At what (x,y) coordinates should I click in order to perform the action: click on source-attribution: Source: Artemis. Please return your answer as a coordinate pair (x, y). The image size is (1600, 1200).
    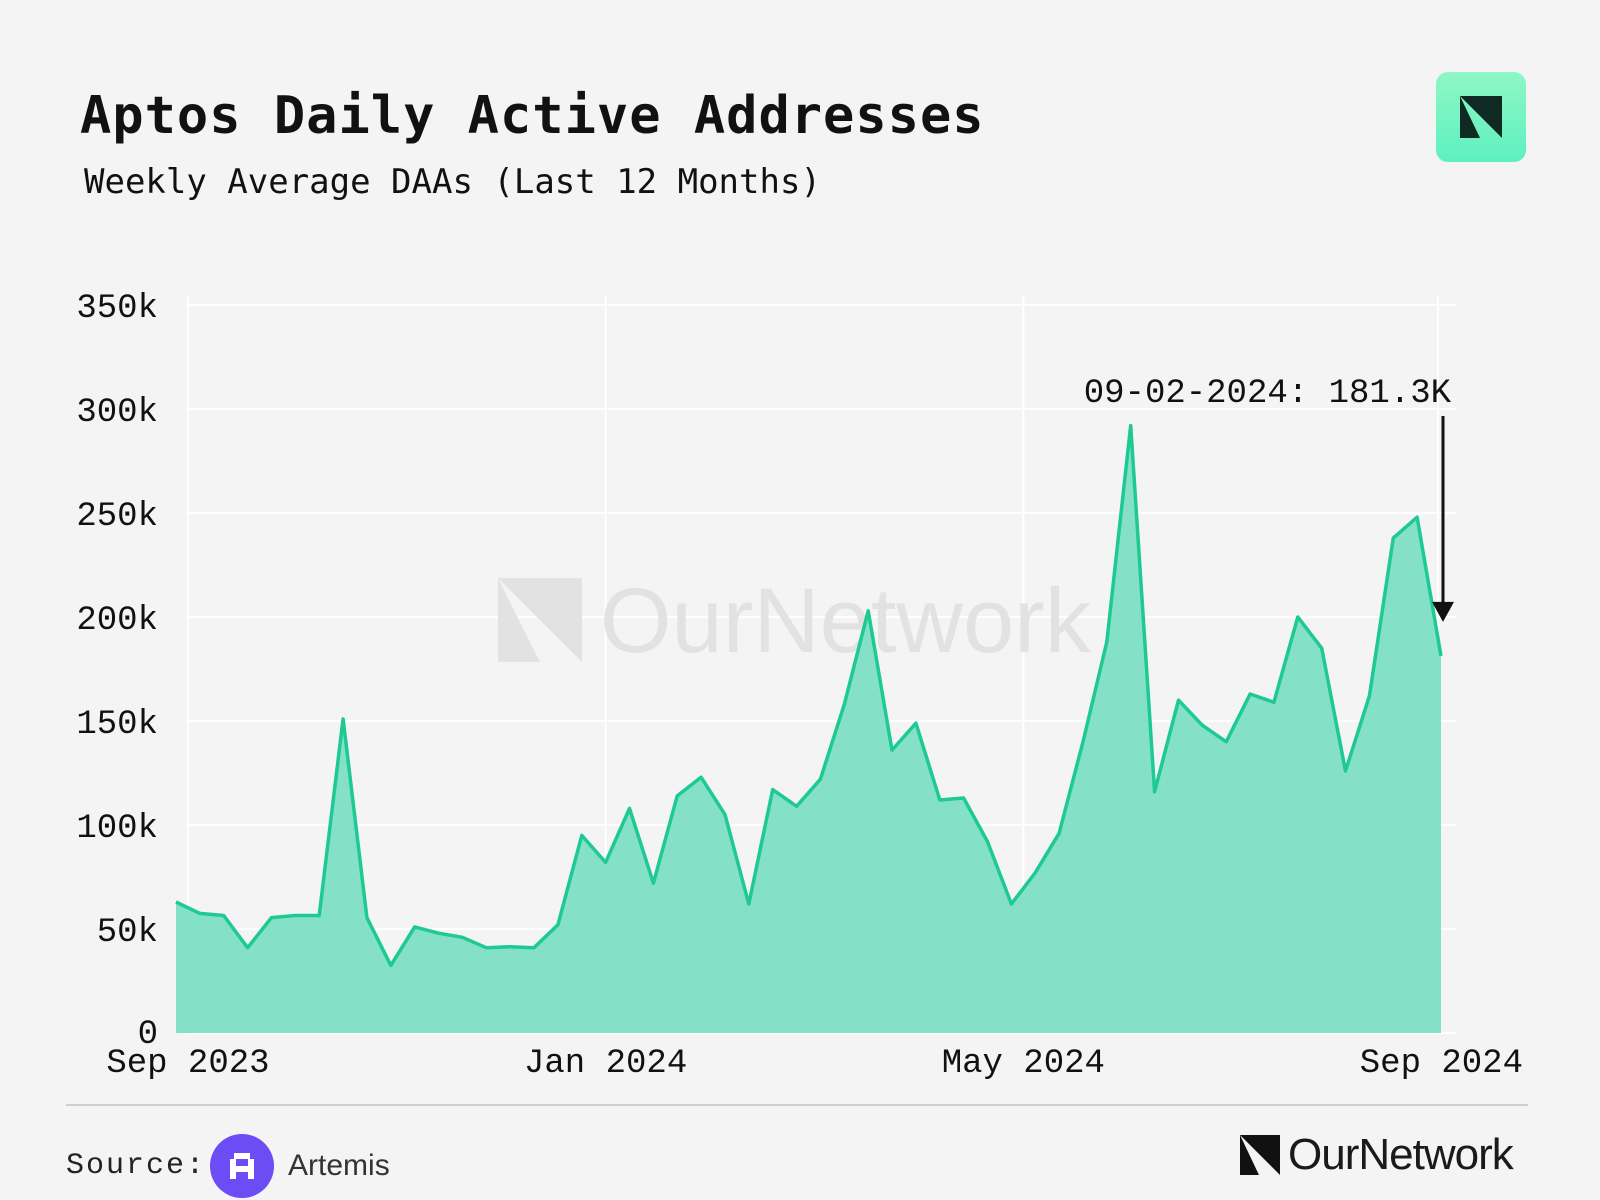
    Looking at the image, I should click on (228, 1166).